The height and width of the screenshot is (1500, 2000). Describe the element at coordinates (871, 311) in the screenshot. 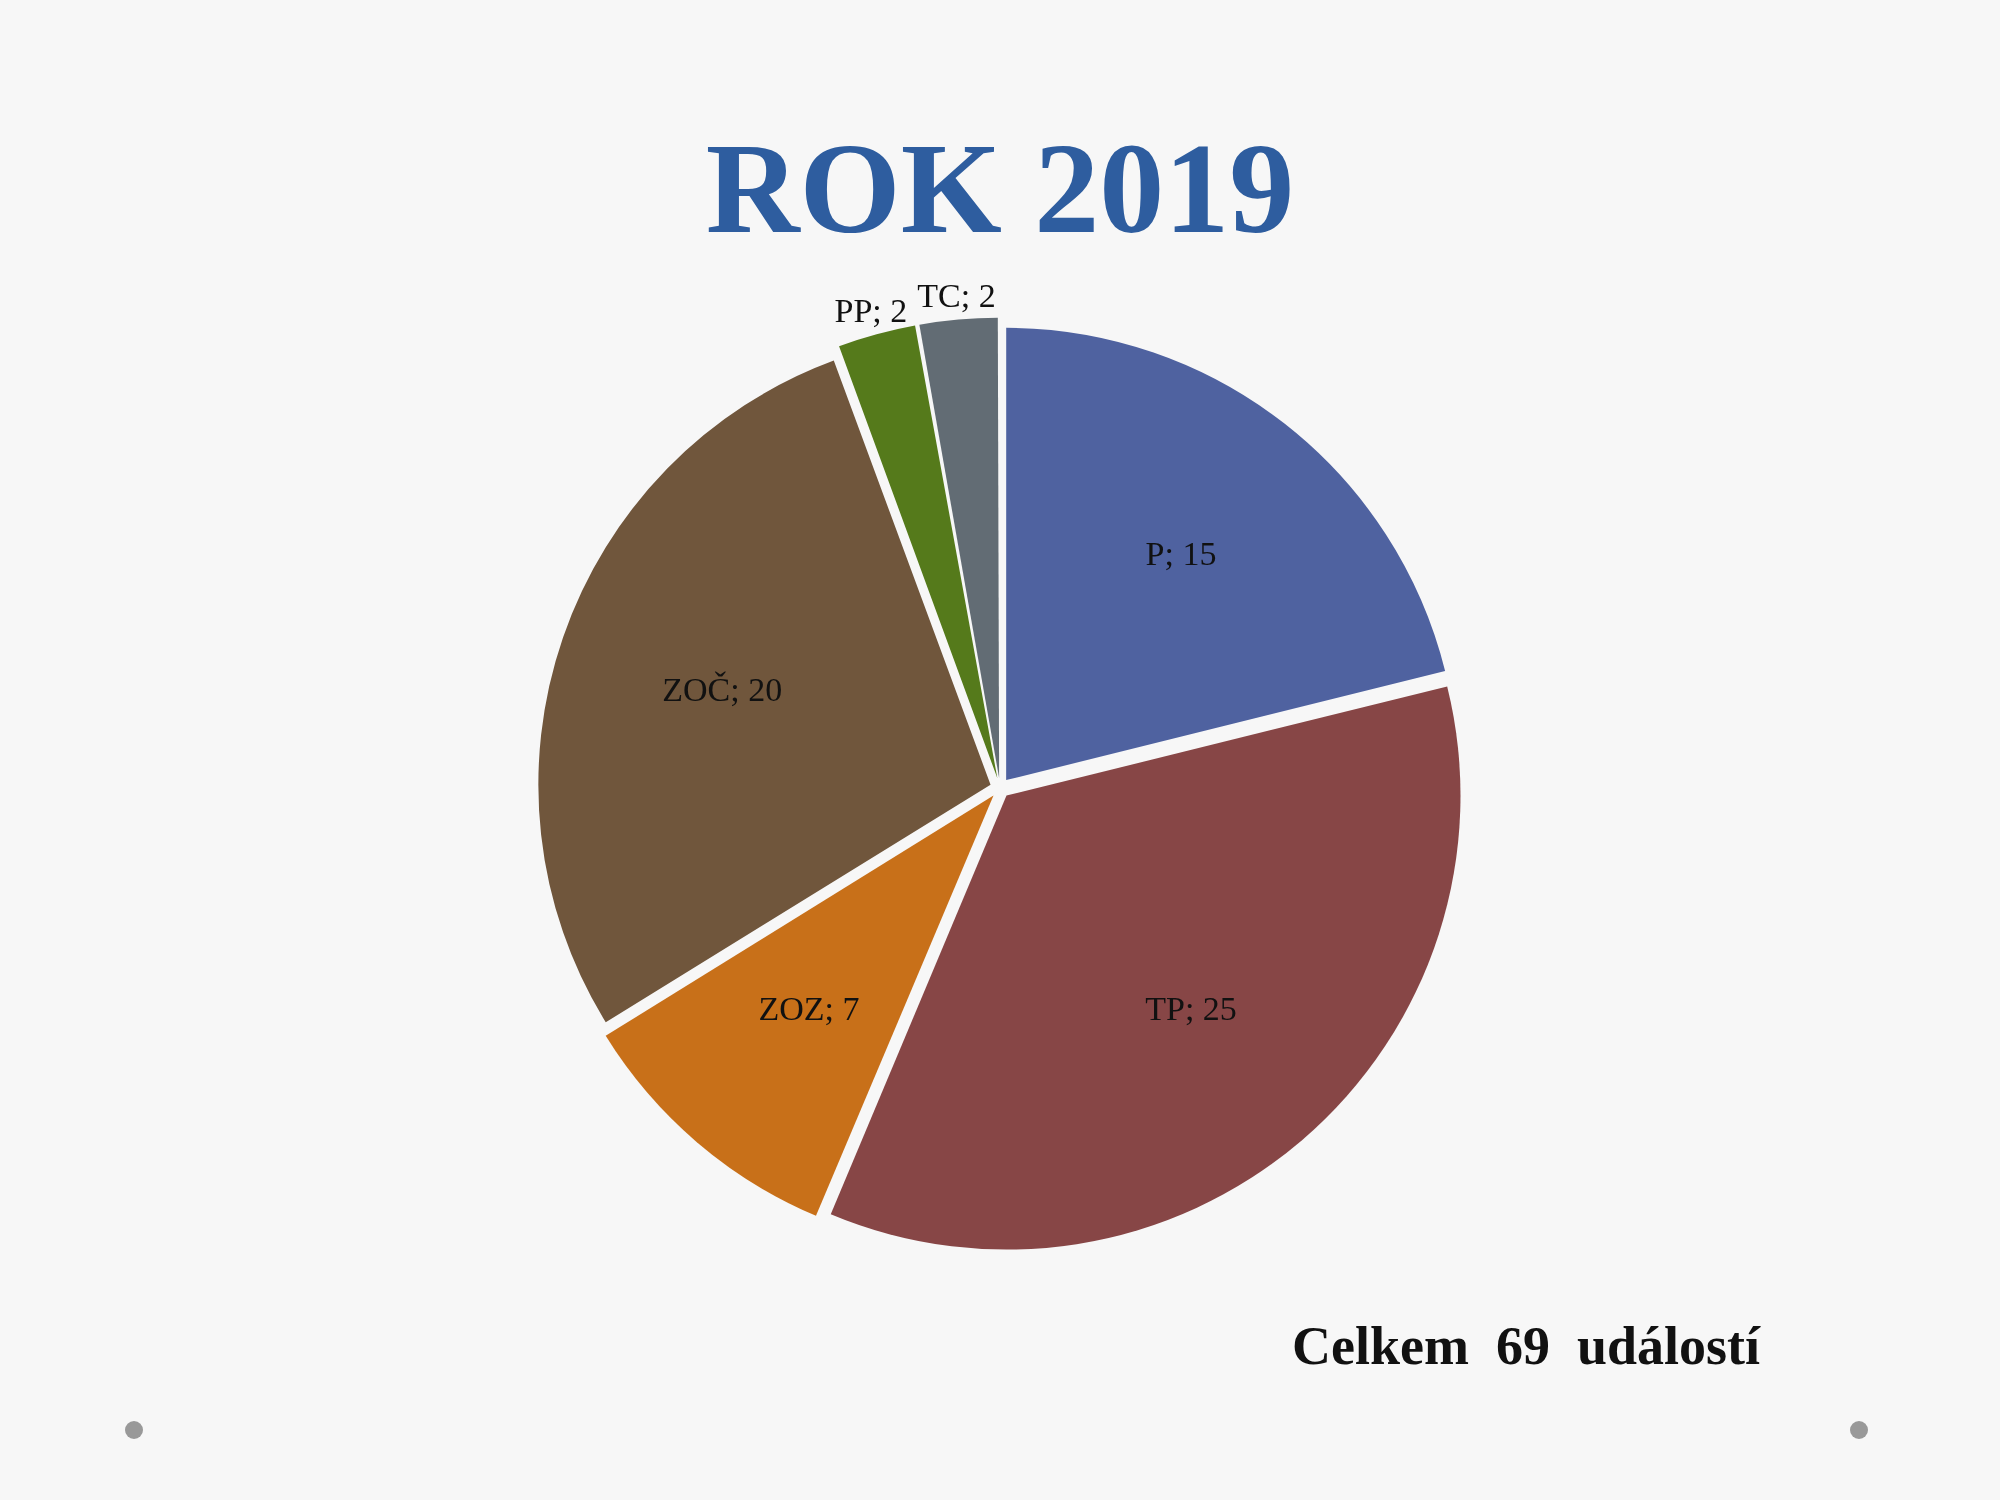

I see `data-label: PP; 2` at that location.